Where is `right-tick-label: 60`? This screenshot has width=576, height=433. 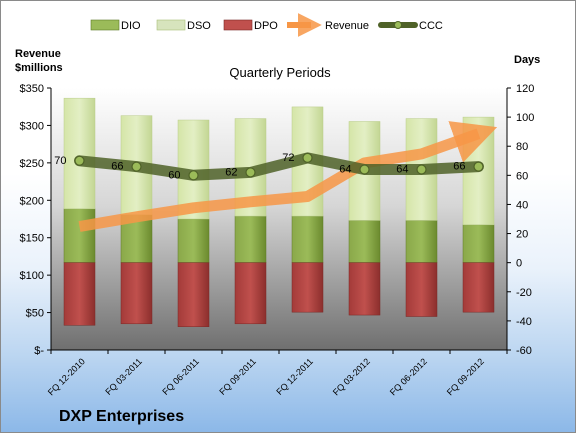 right-tick-label: 60 is located at coordinates (522, 176).